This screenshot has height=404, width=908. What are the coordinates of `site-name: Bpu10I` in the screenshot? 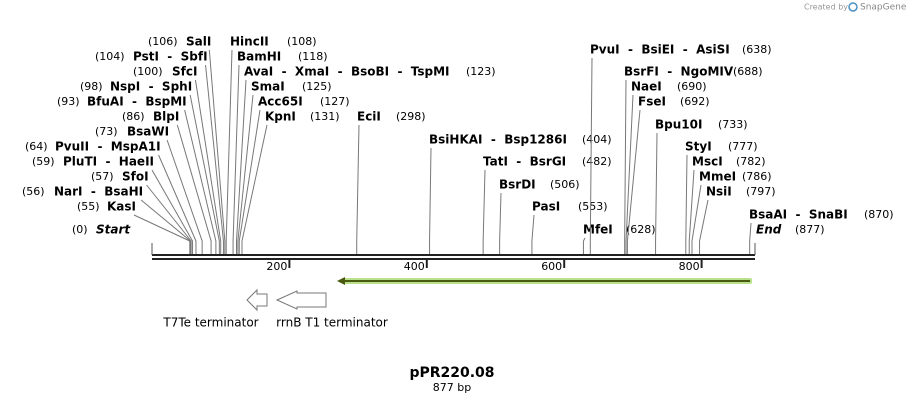 It's located at (678, 125).